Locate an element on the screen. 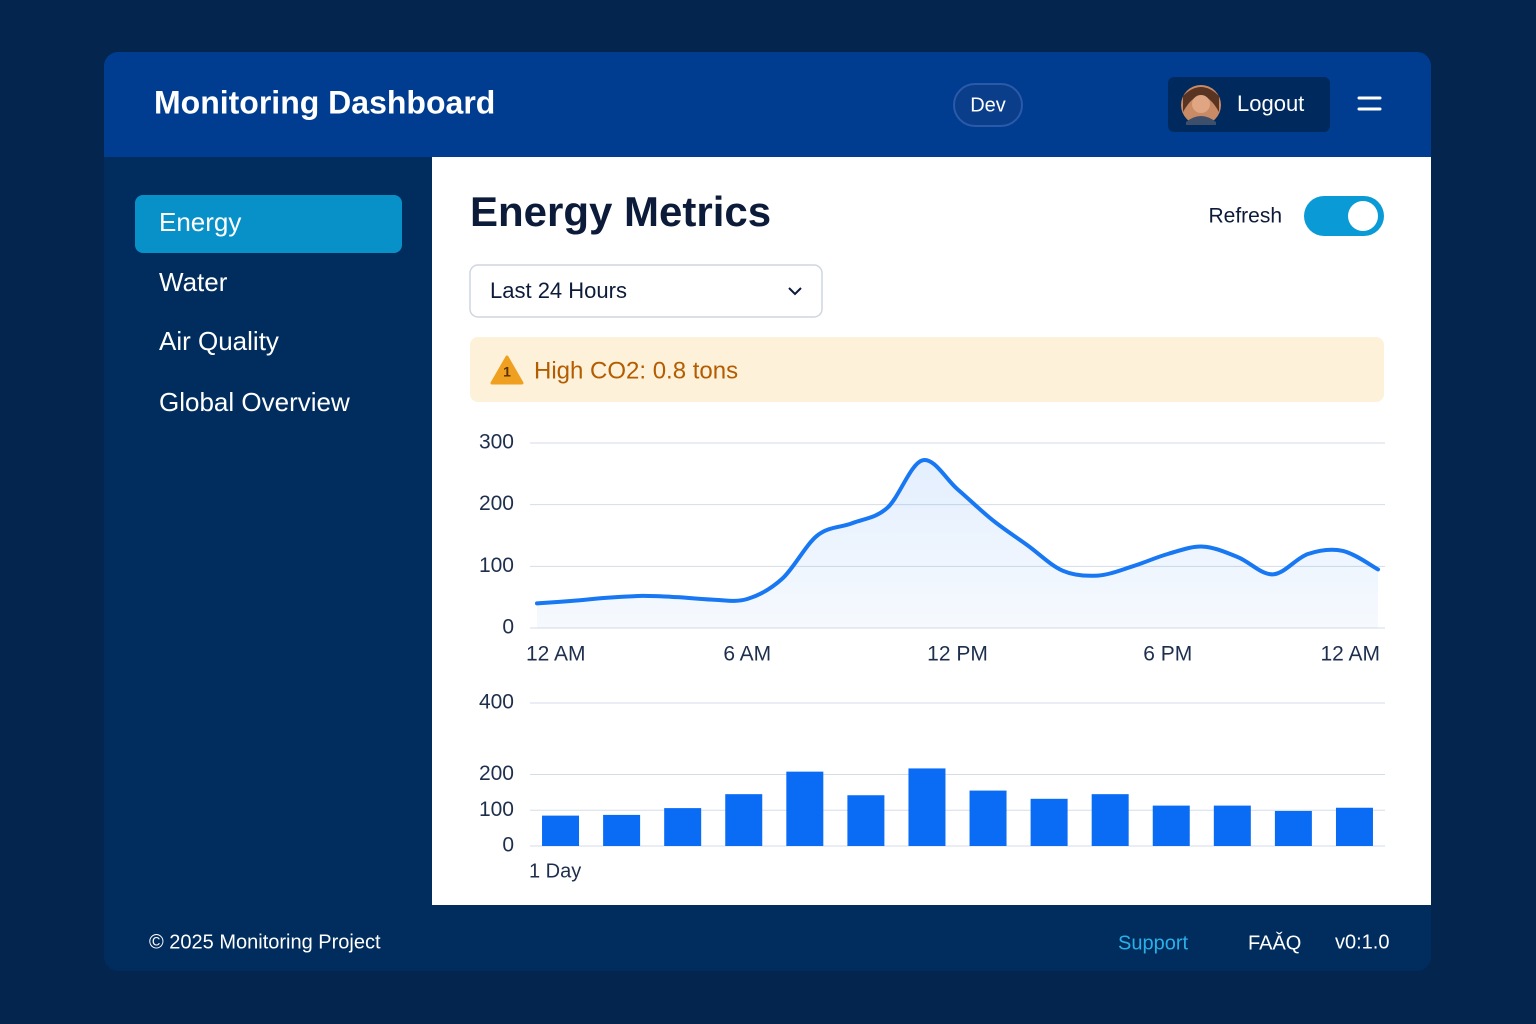 The width and height of the screenshot is (1536, 1024). alert-text: High CO2: 0.8 tons is located at coordinates (636, 370).